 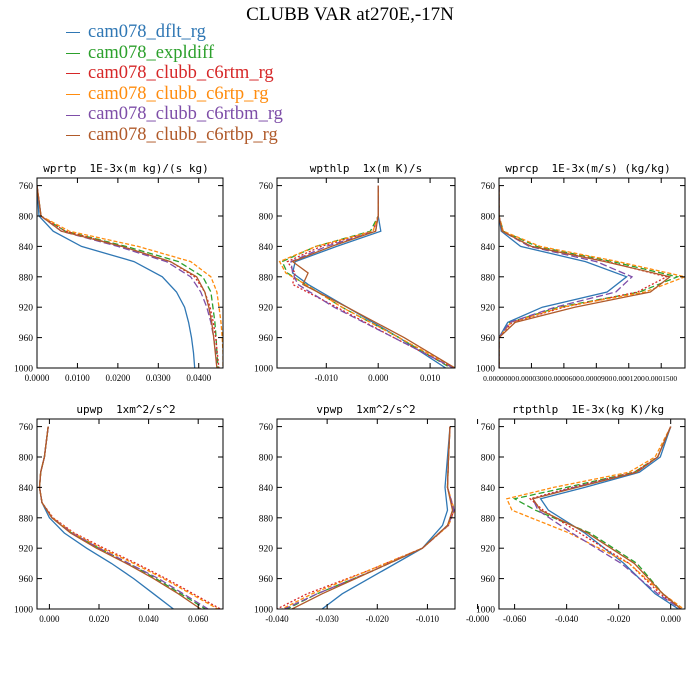 I want to click on legend-item: cam078_expldiff, so click(x=174, y=53).